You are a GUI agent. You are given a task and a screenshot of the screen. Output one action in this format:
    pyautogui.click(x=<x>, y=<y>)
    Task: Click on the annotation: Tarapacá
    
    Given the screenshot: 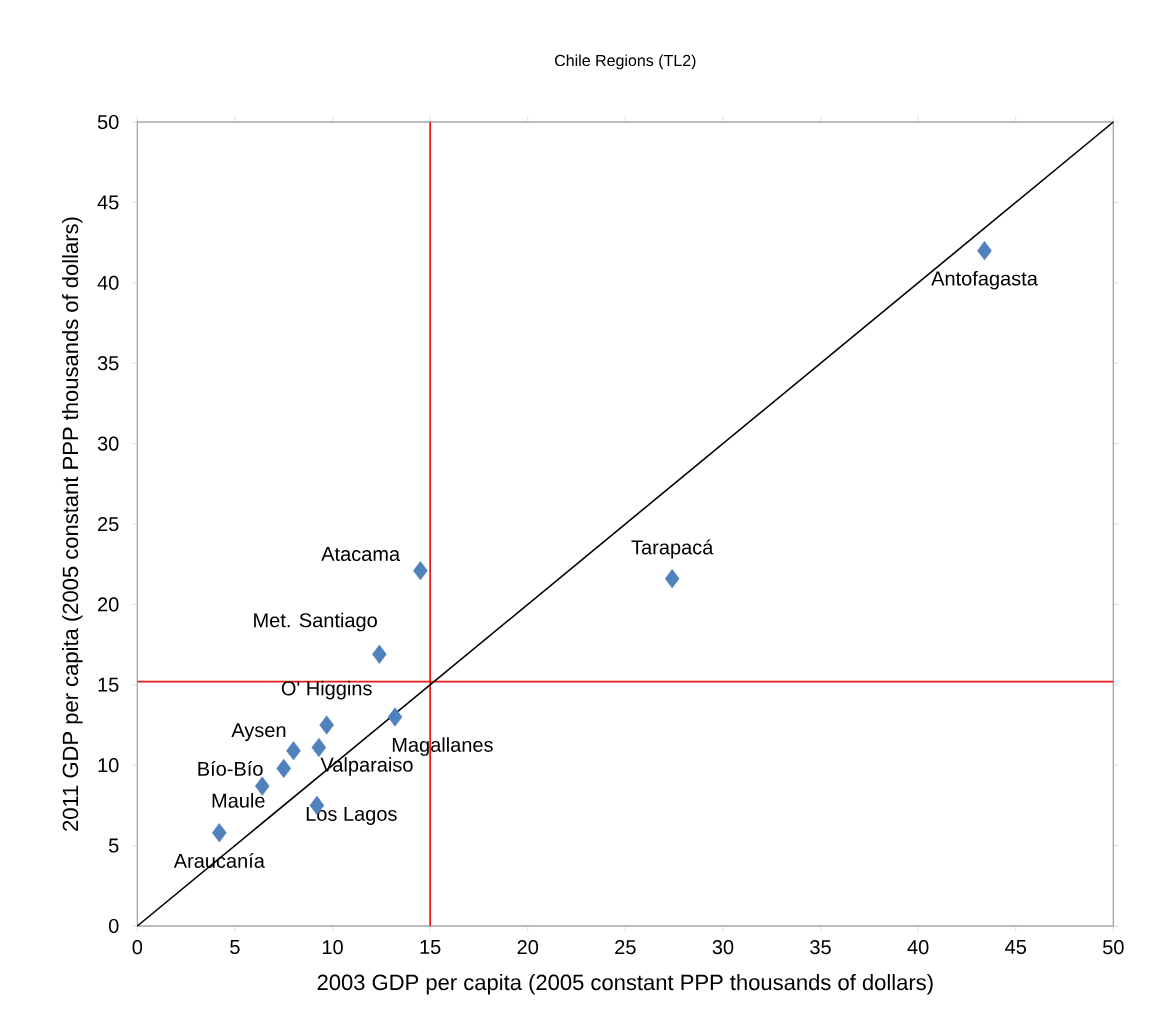 What is the action you would take?
    pyautogui.click(x=672, y=549)
    